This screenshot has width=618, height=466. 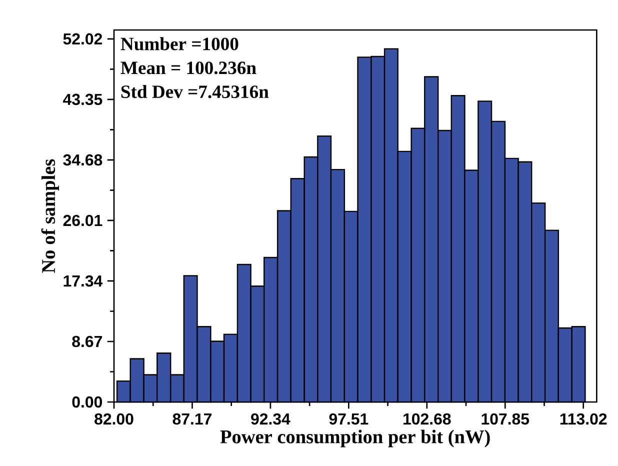 I want to click on y-axis-title: No of samples, so click(x=50, y=216).